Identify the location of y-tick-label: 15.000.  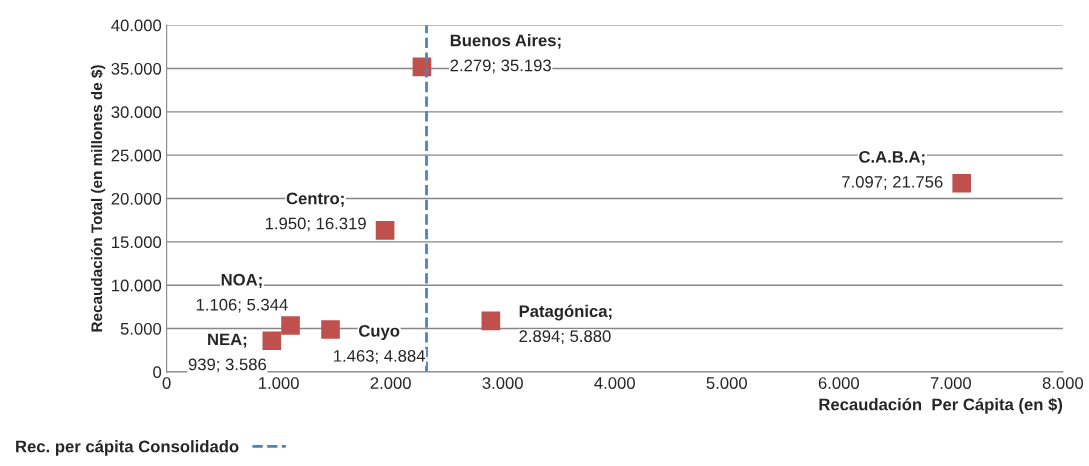
(137, 242).